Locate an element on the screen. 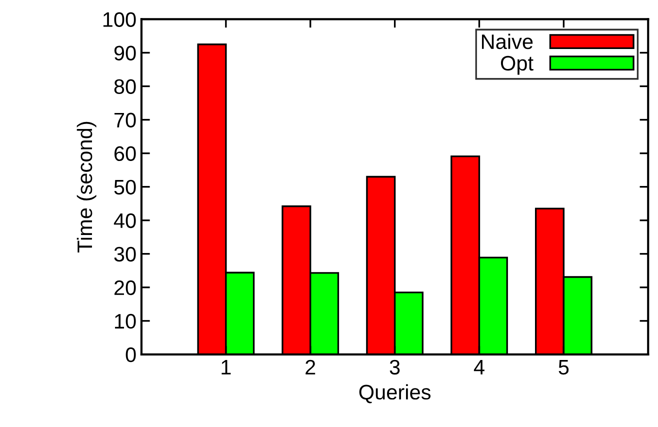 This screenshot has width=658, height=427. x-tick-label: 5 is located at coordinates (563, 367).